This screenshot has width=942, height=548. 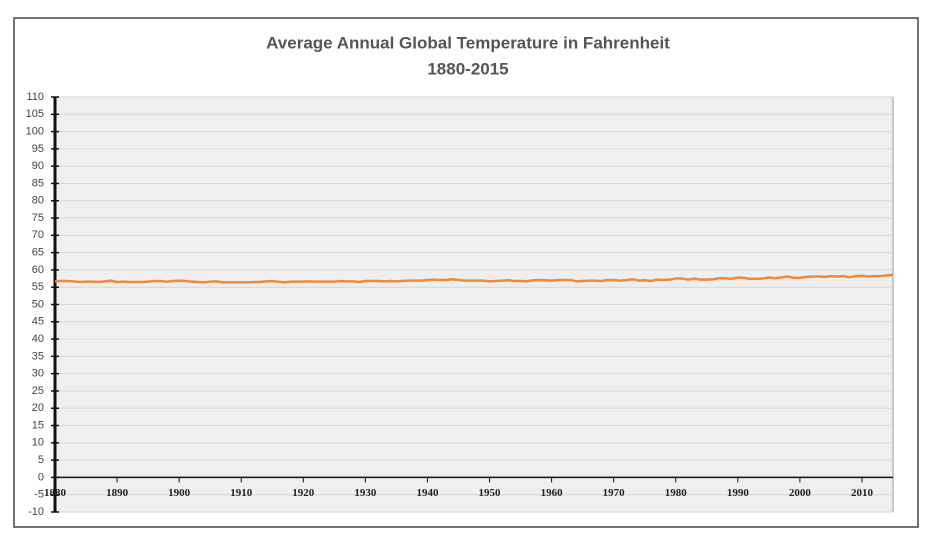 I want to click on y-tick-label: 110, so click(x=35, y=97).